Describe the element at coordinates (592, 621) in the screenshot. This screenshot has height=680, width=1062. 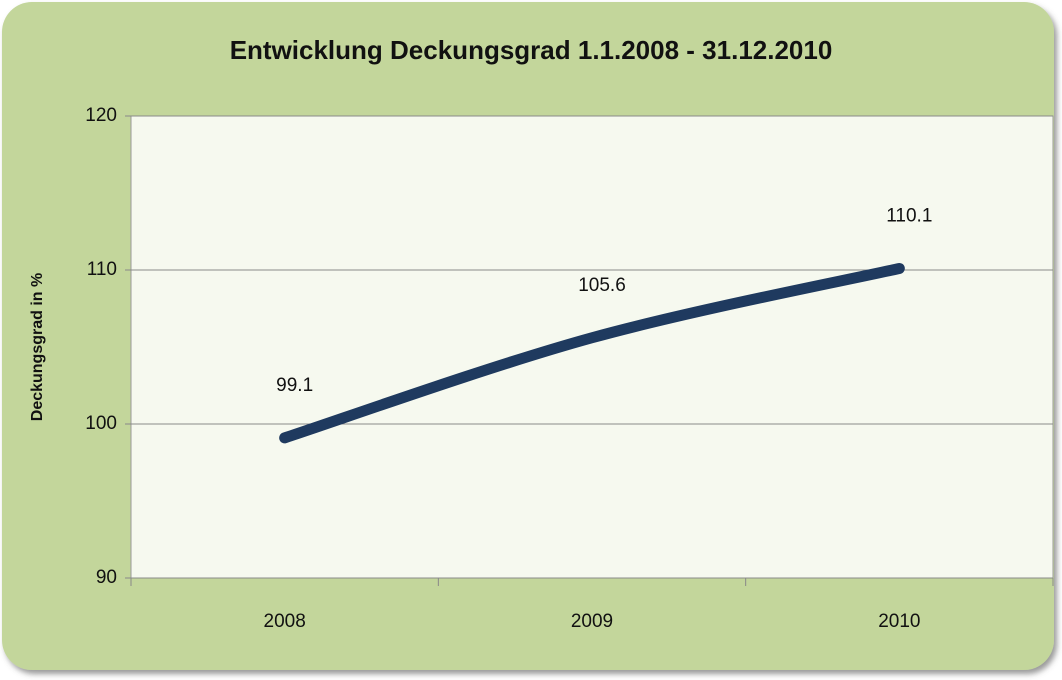
I see `x-tick-label: 2009` at that location.